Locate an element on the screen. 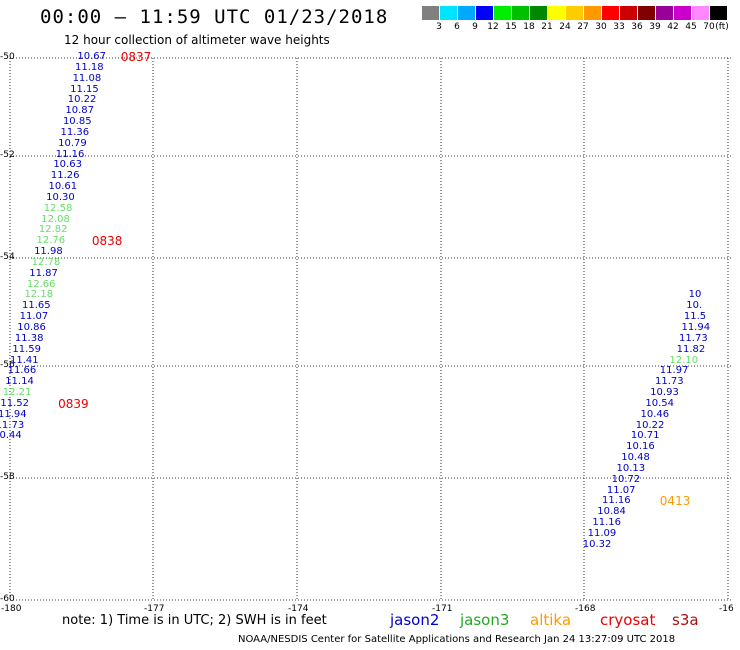 This screenshot has width=740, height=650. wave-height-value: 11.41 is located at coordinates (24, 360).